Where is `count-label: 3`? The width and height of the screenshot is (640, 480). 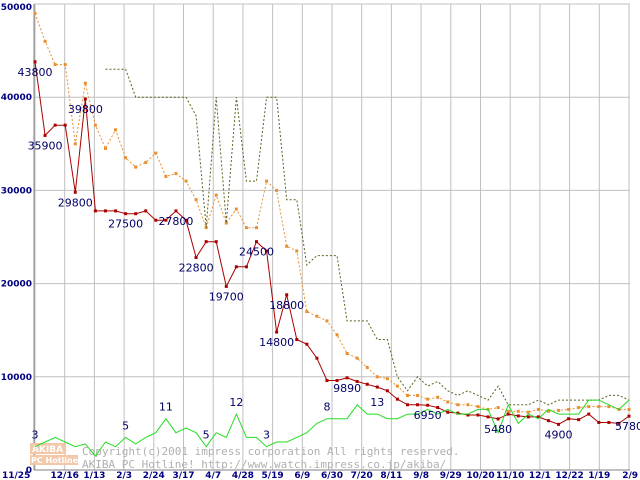 count-label: 3 is located at coordinates (266, 435).